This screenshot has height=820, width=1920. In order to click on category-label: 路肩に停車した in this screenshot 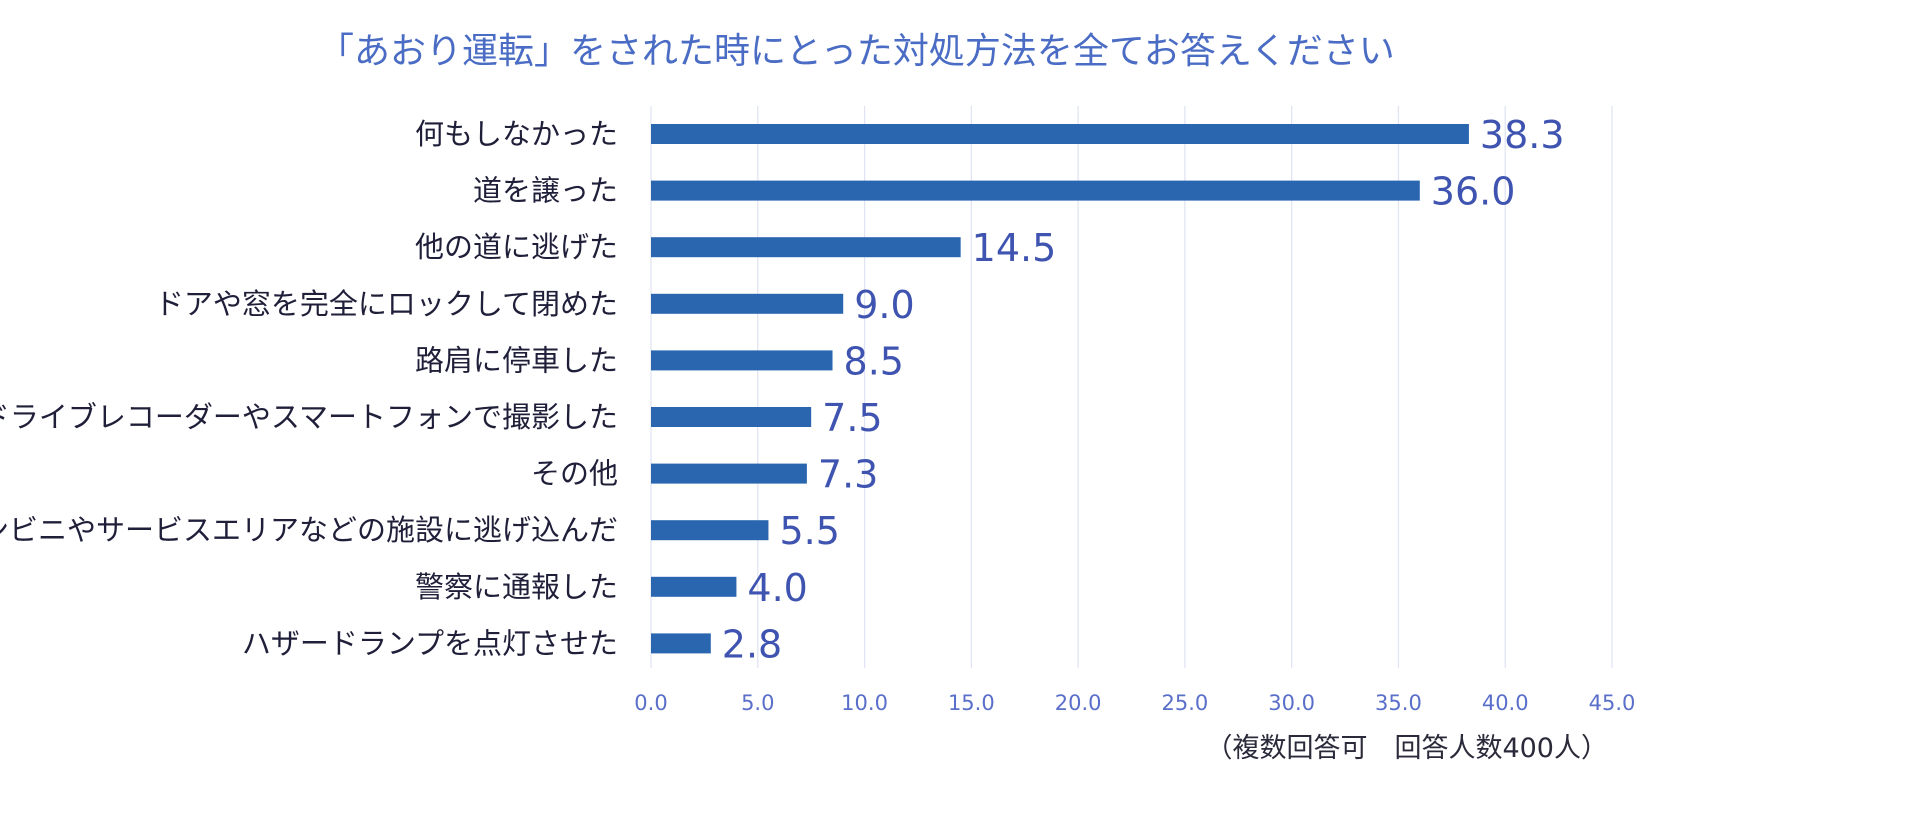, I will do `click(516, 360)`.